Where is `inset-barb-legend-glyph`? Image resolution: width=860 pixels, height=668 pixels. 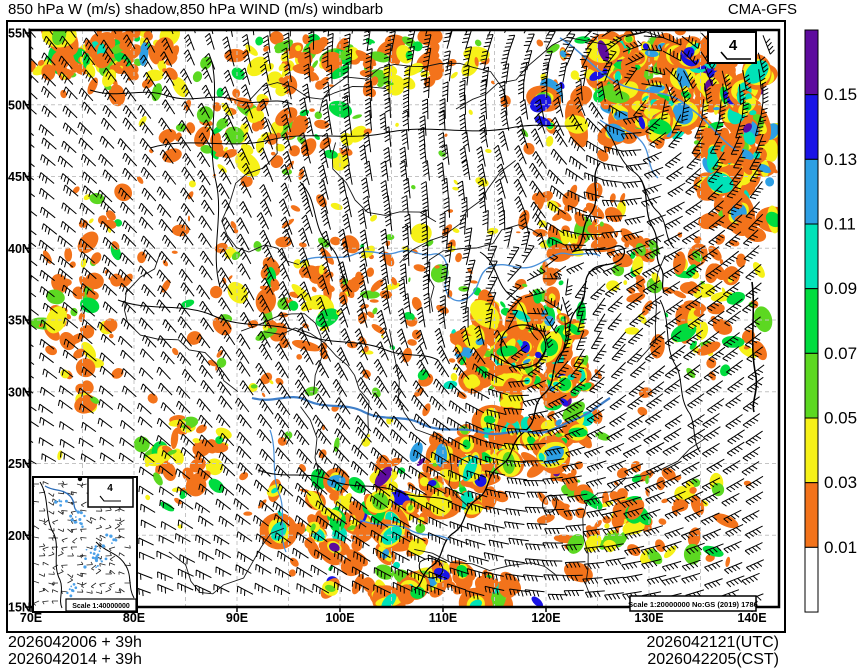 inset-barb-legend-glyph is located at coordinates (110, 498).